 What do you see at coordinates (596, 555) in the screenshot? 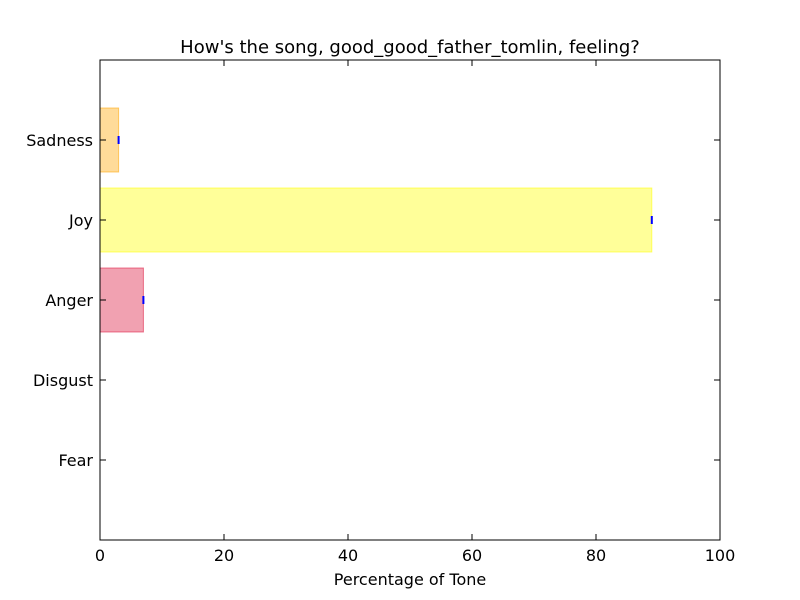
I see `x-tick-label: 80` at bounding box center [596, 555].